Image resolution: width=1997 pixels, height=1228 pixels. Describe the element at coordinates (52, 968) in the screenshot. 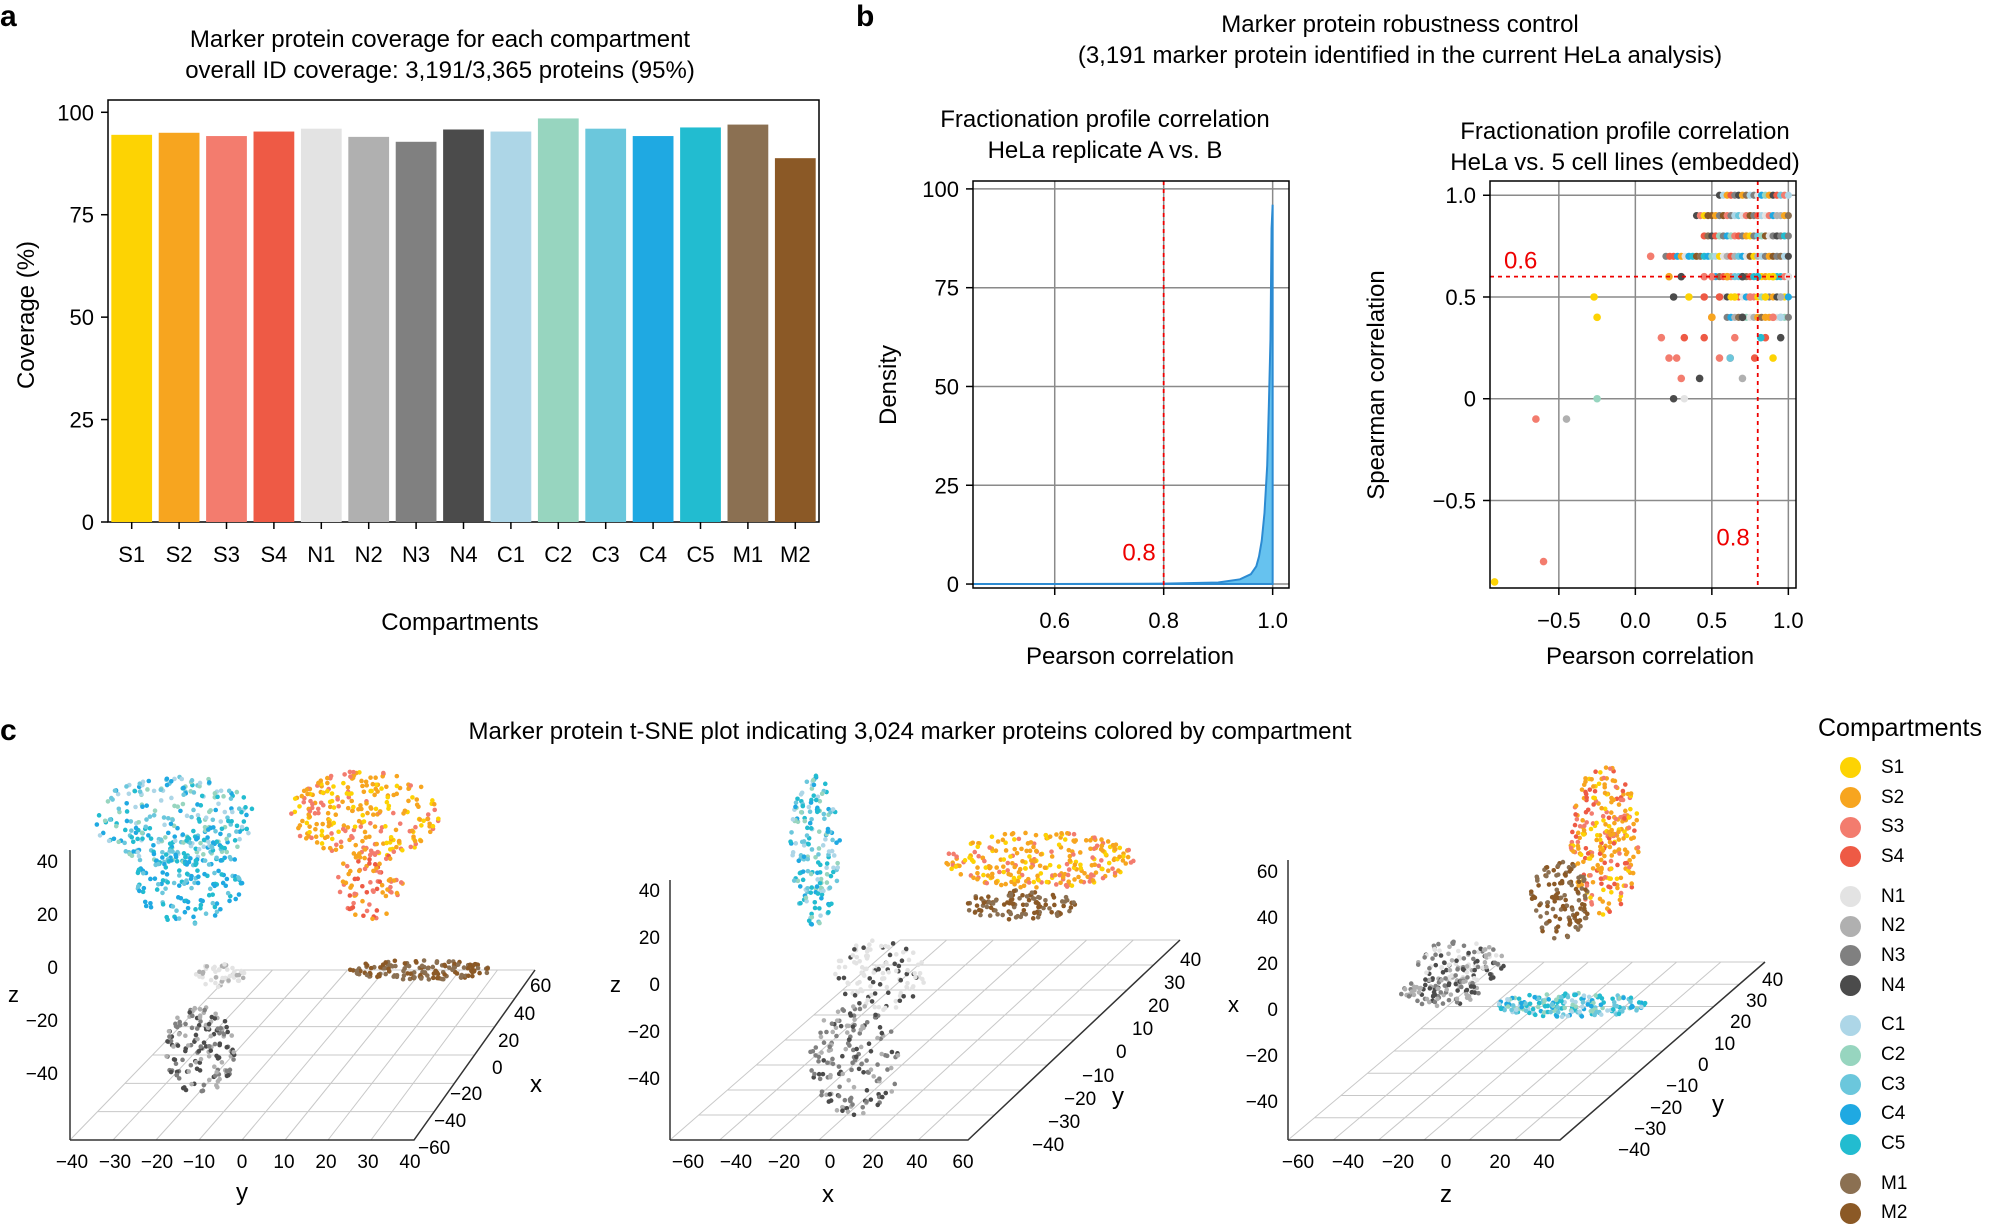

I see `tsne1-z-tick: 0` at that location.